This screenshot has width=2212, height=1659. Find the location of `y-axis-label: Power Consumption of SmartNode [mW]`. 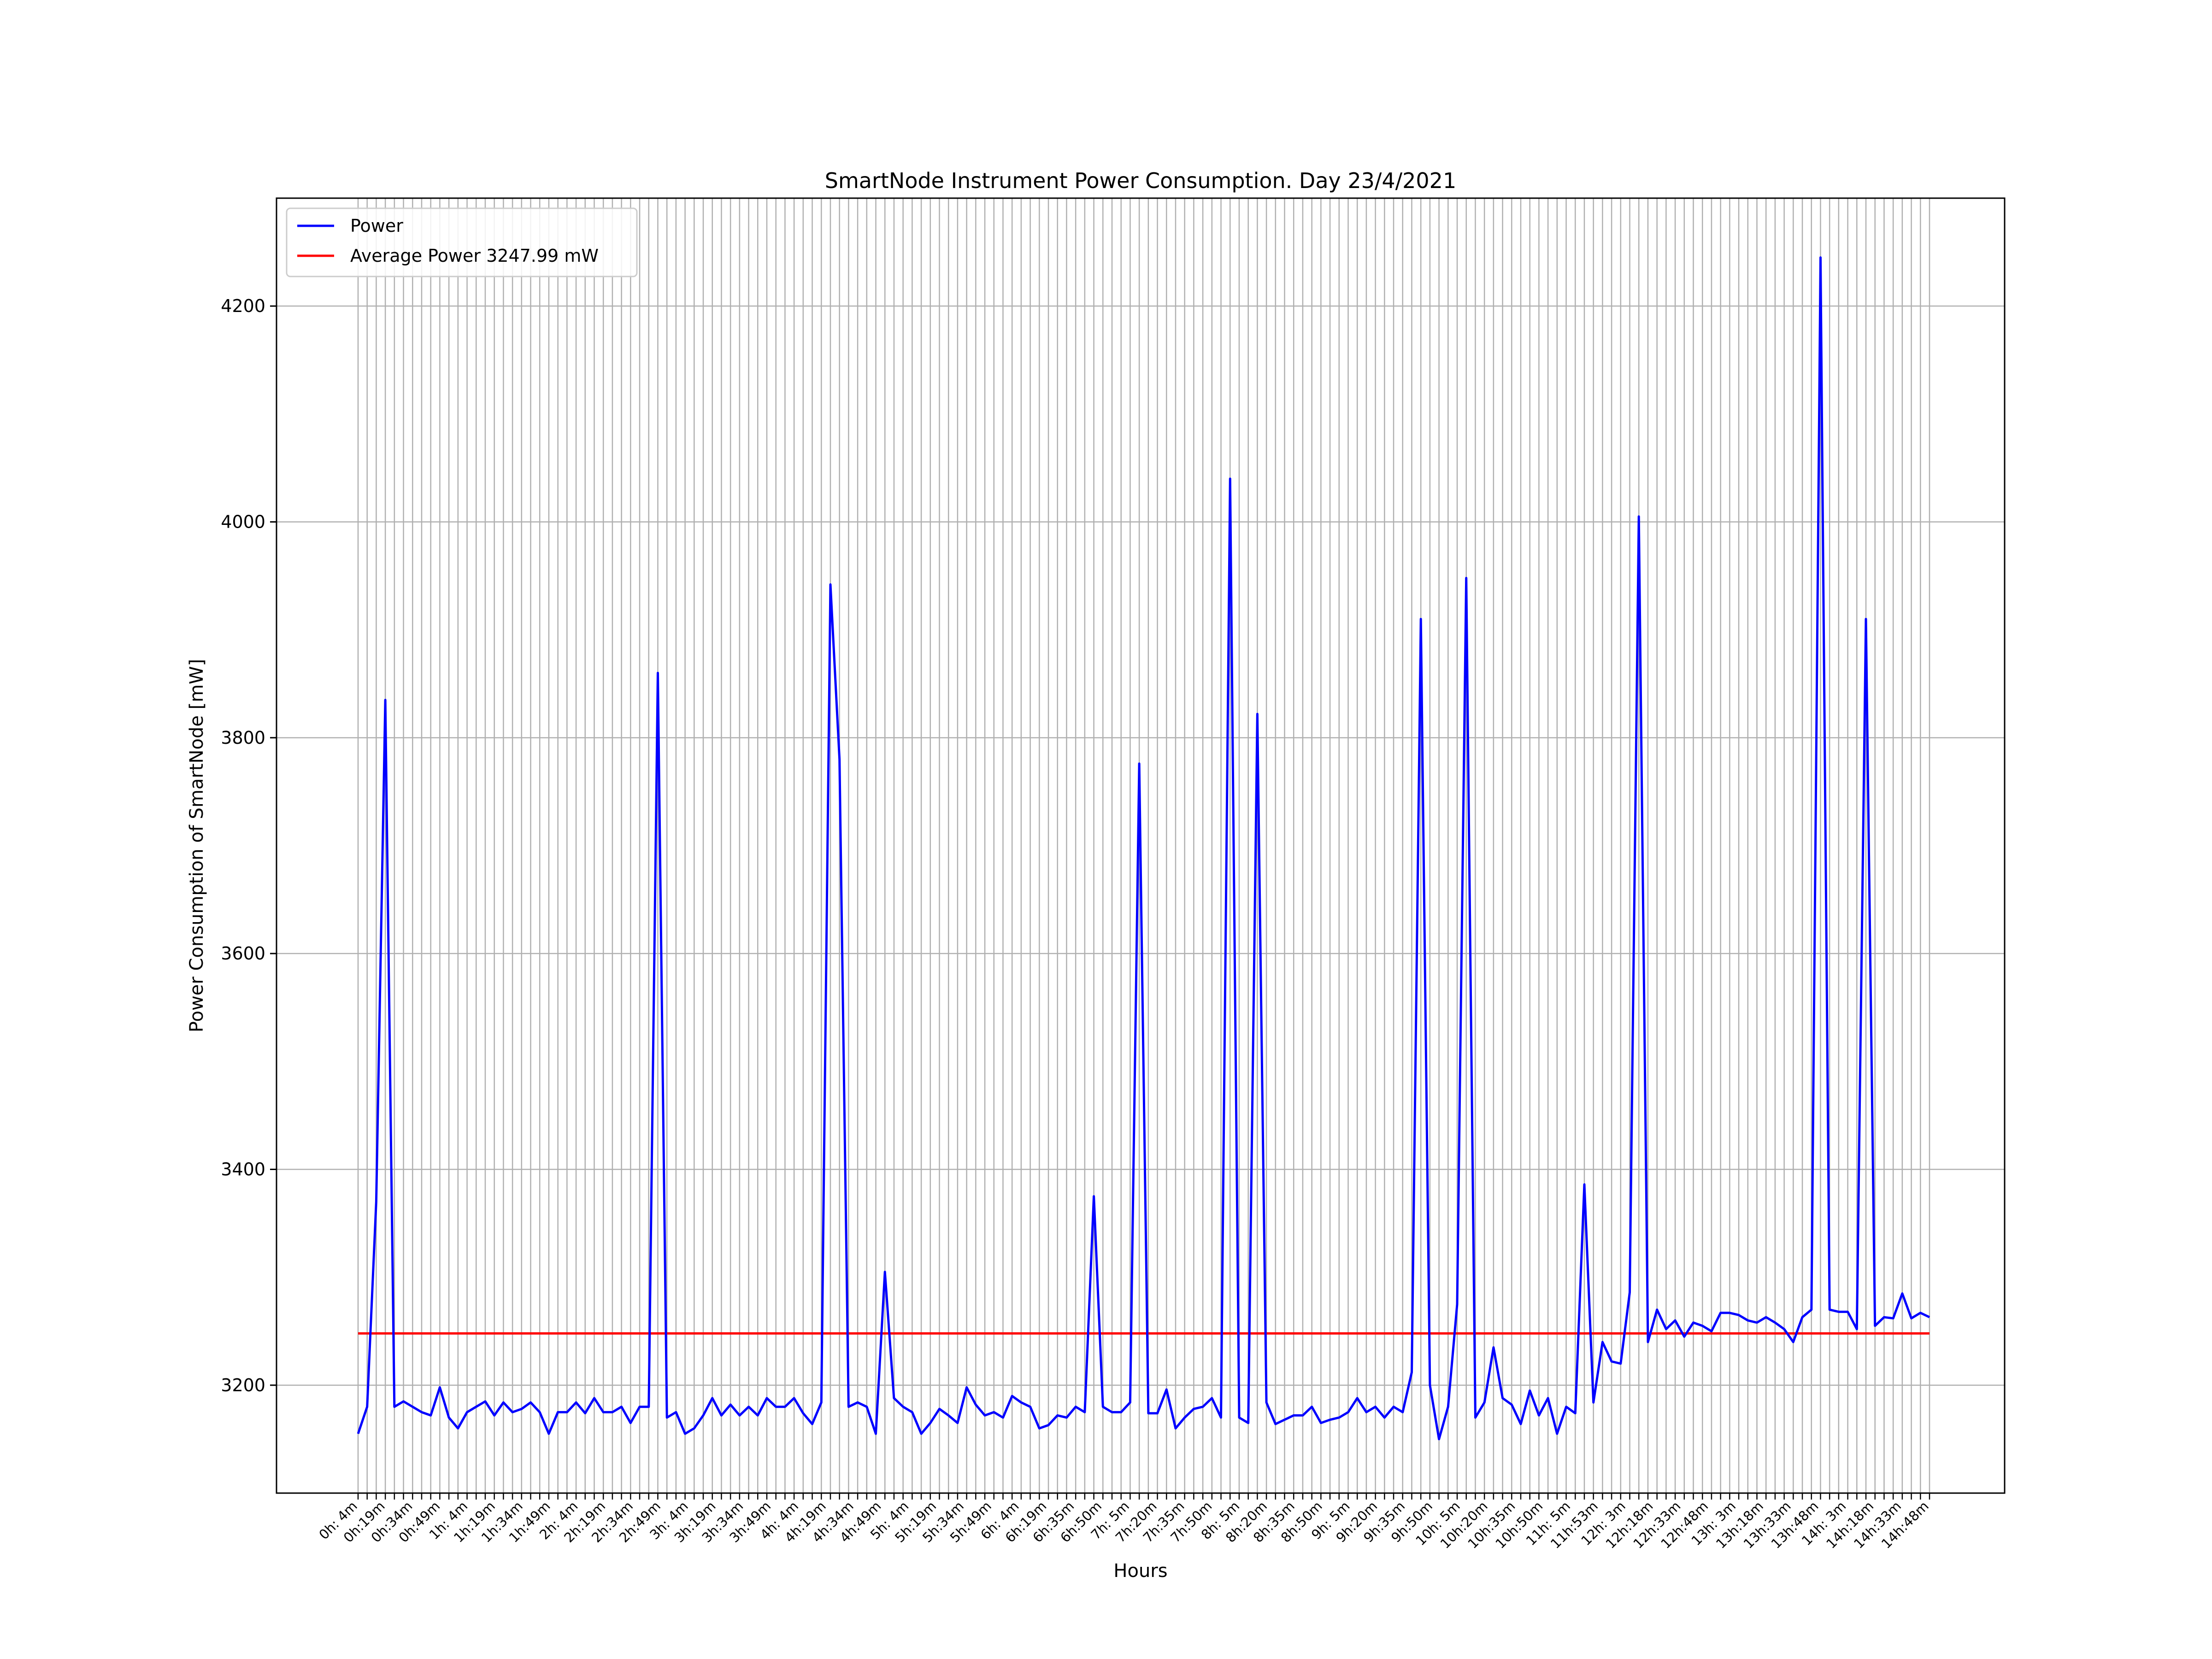

y-axis-label: Power Consumption of SmartNode [mW] is located at coordinates (196, 845).